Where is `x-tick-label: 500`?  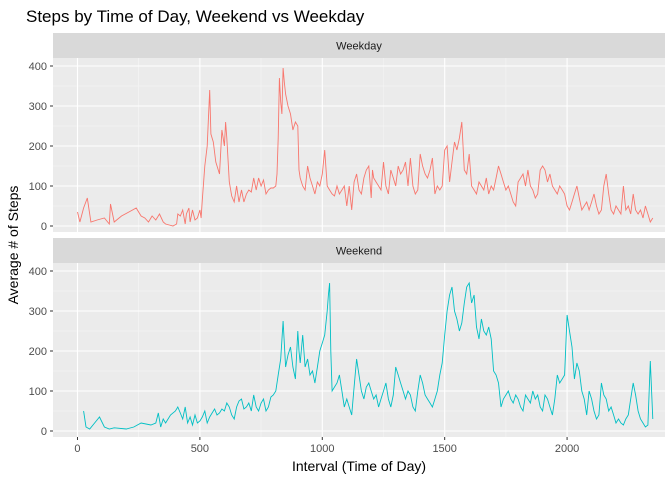
x-tick-label: 500 is located at coordinates (200, 449).